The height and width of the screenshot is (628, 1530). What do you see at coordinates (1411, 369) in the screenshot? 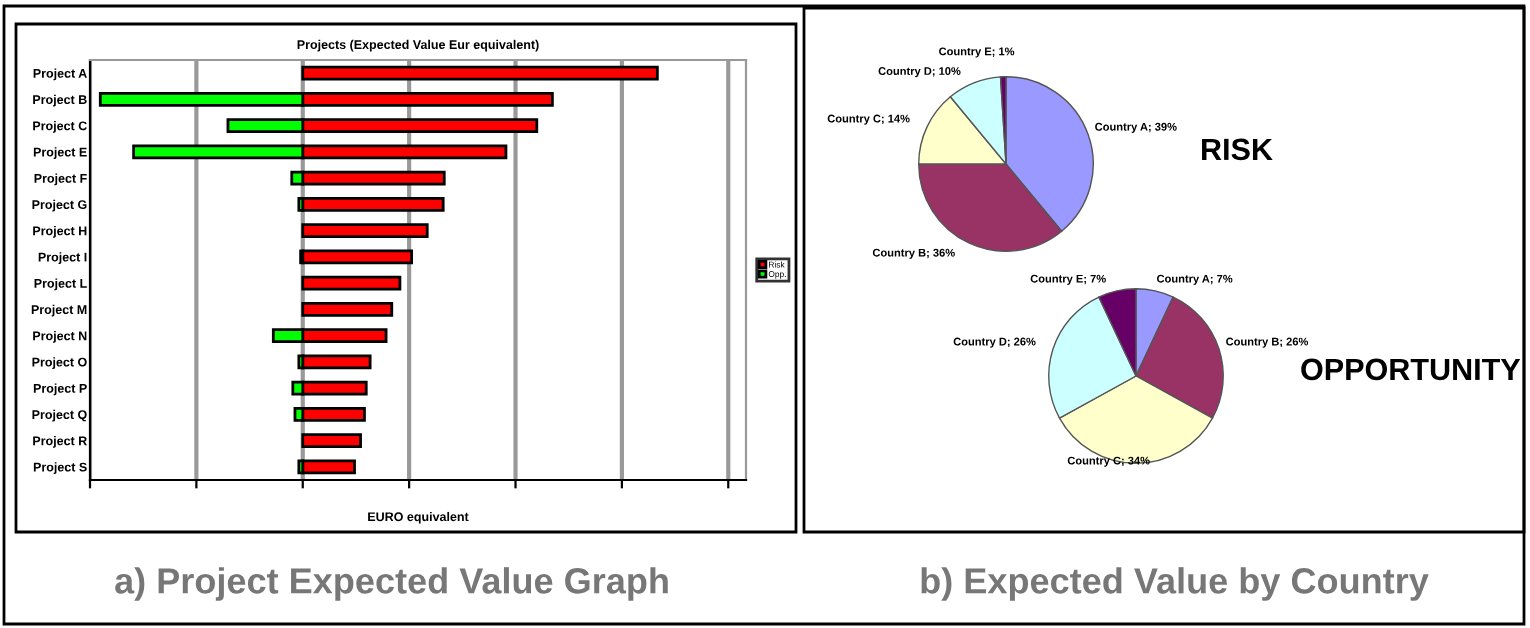
I see `text: OPPORTUNITY` at bounding box center [1411, 369].